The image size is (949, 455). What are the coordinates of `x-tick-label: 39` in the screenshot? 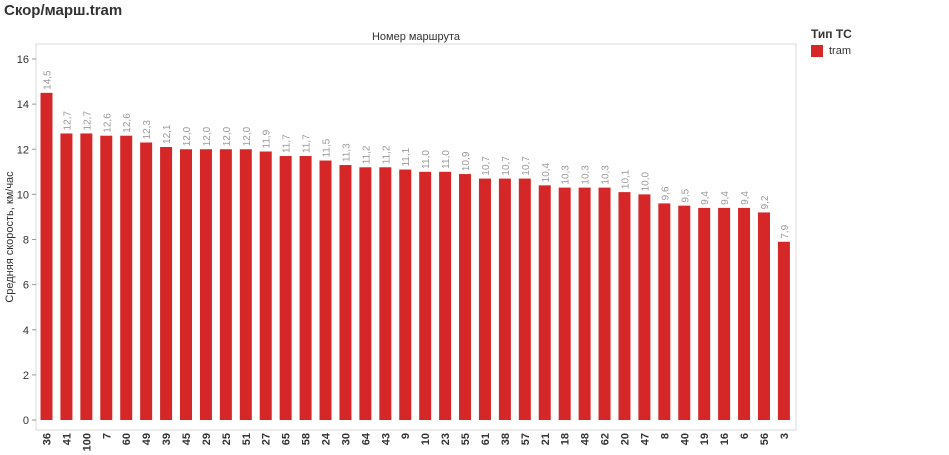 It's located at (167, 439).